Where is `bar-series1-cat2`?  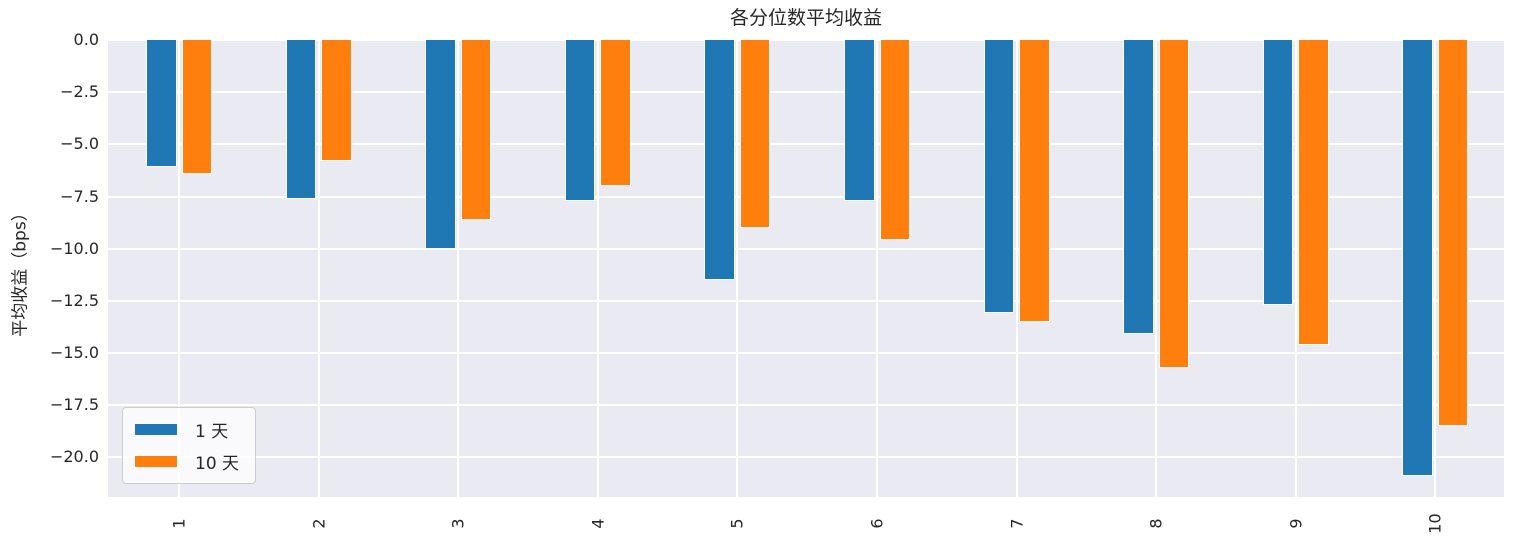 bar-series1-cat2 is located at coordinates (301, 119).